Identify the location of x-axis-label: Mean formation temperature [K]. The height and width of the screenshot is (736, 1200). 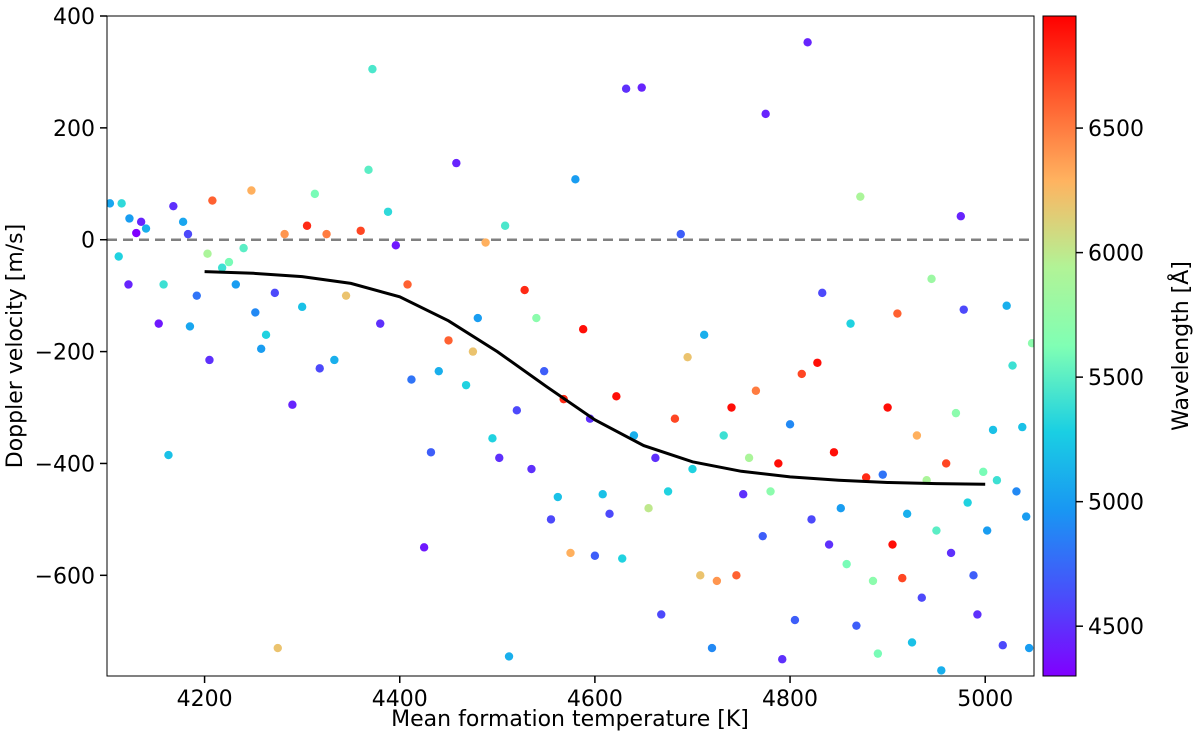
(570, 719).